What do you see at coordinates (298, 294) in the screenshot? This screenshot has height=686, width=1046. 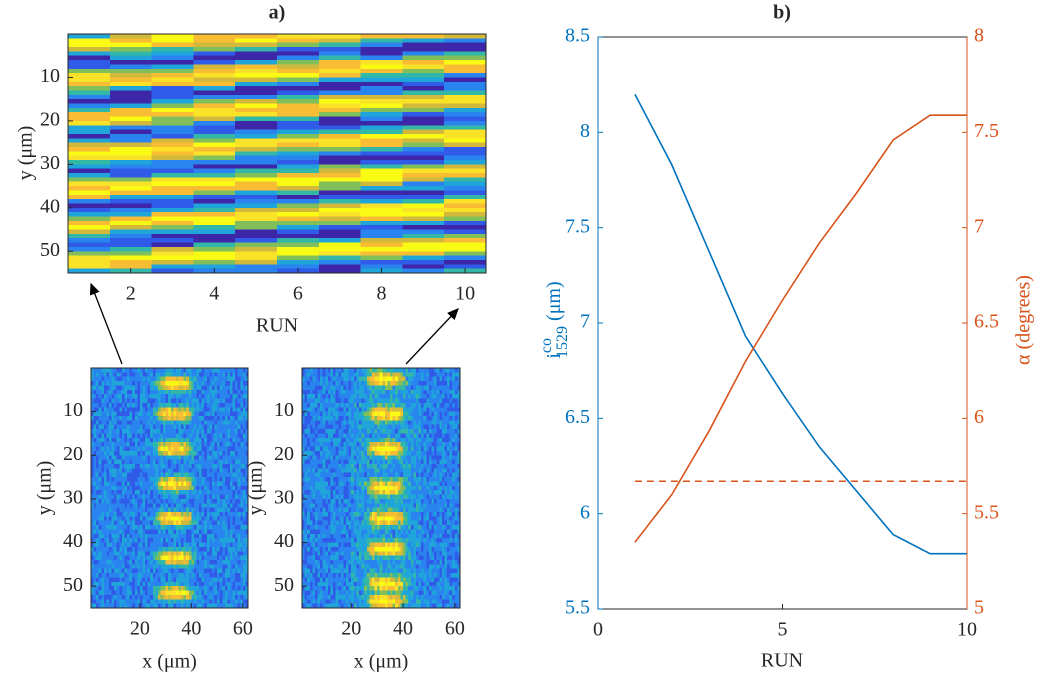 I see `x-tick-label: 6` at bounding box center [298, 294].